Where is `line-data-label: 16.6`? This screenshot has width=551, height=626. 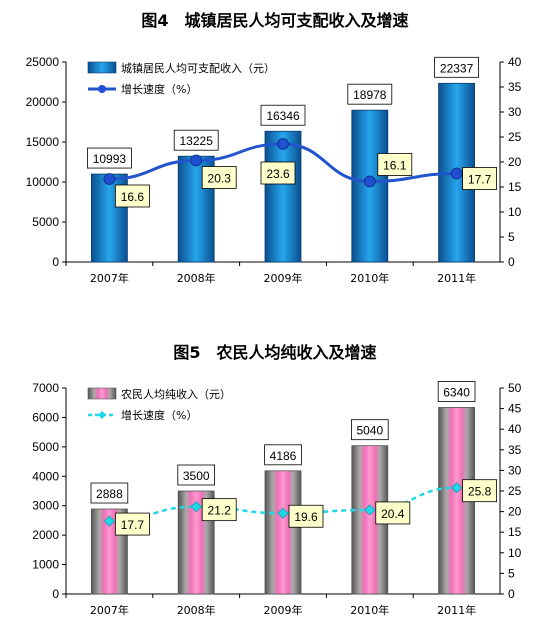
line-data-label: 16.6 is located at coordinates (133, 197).